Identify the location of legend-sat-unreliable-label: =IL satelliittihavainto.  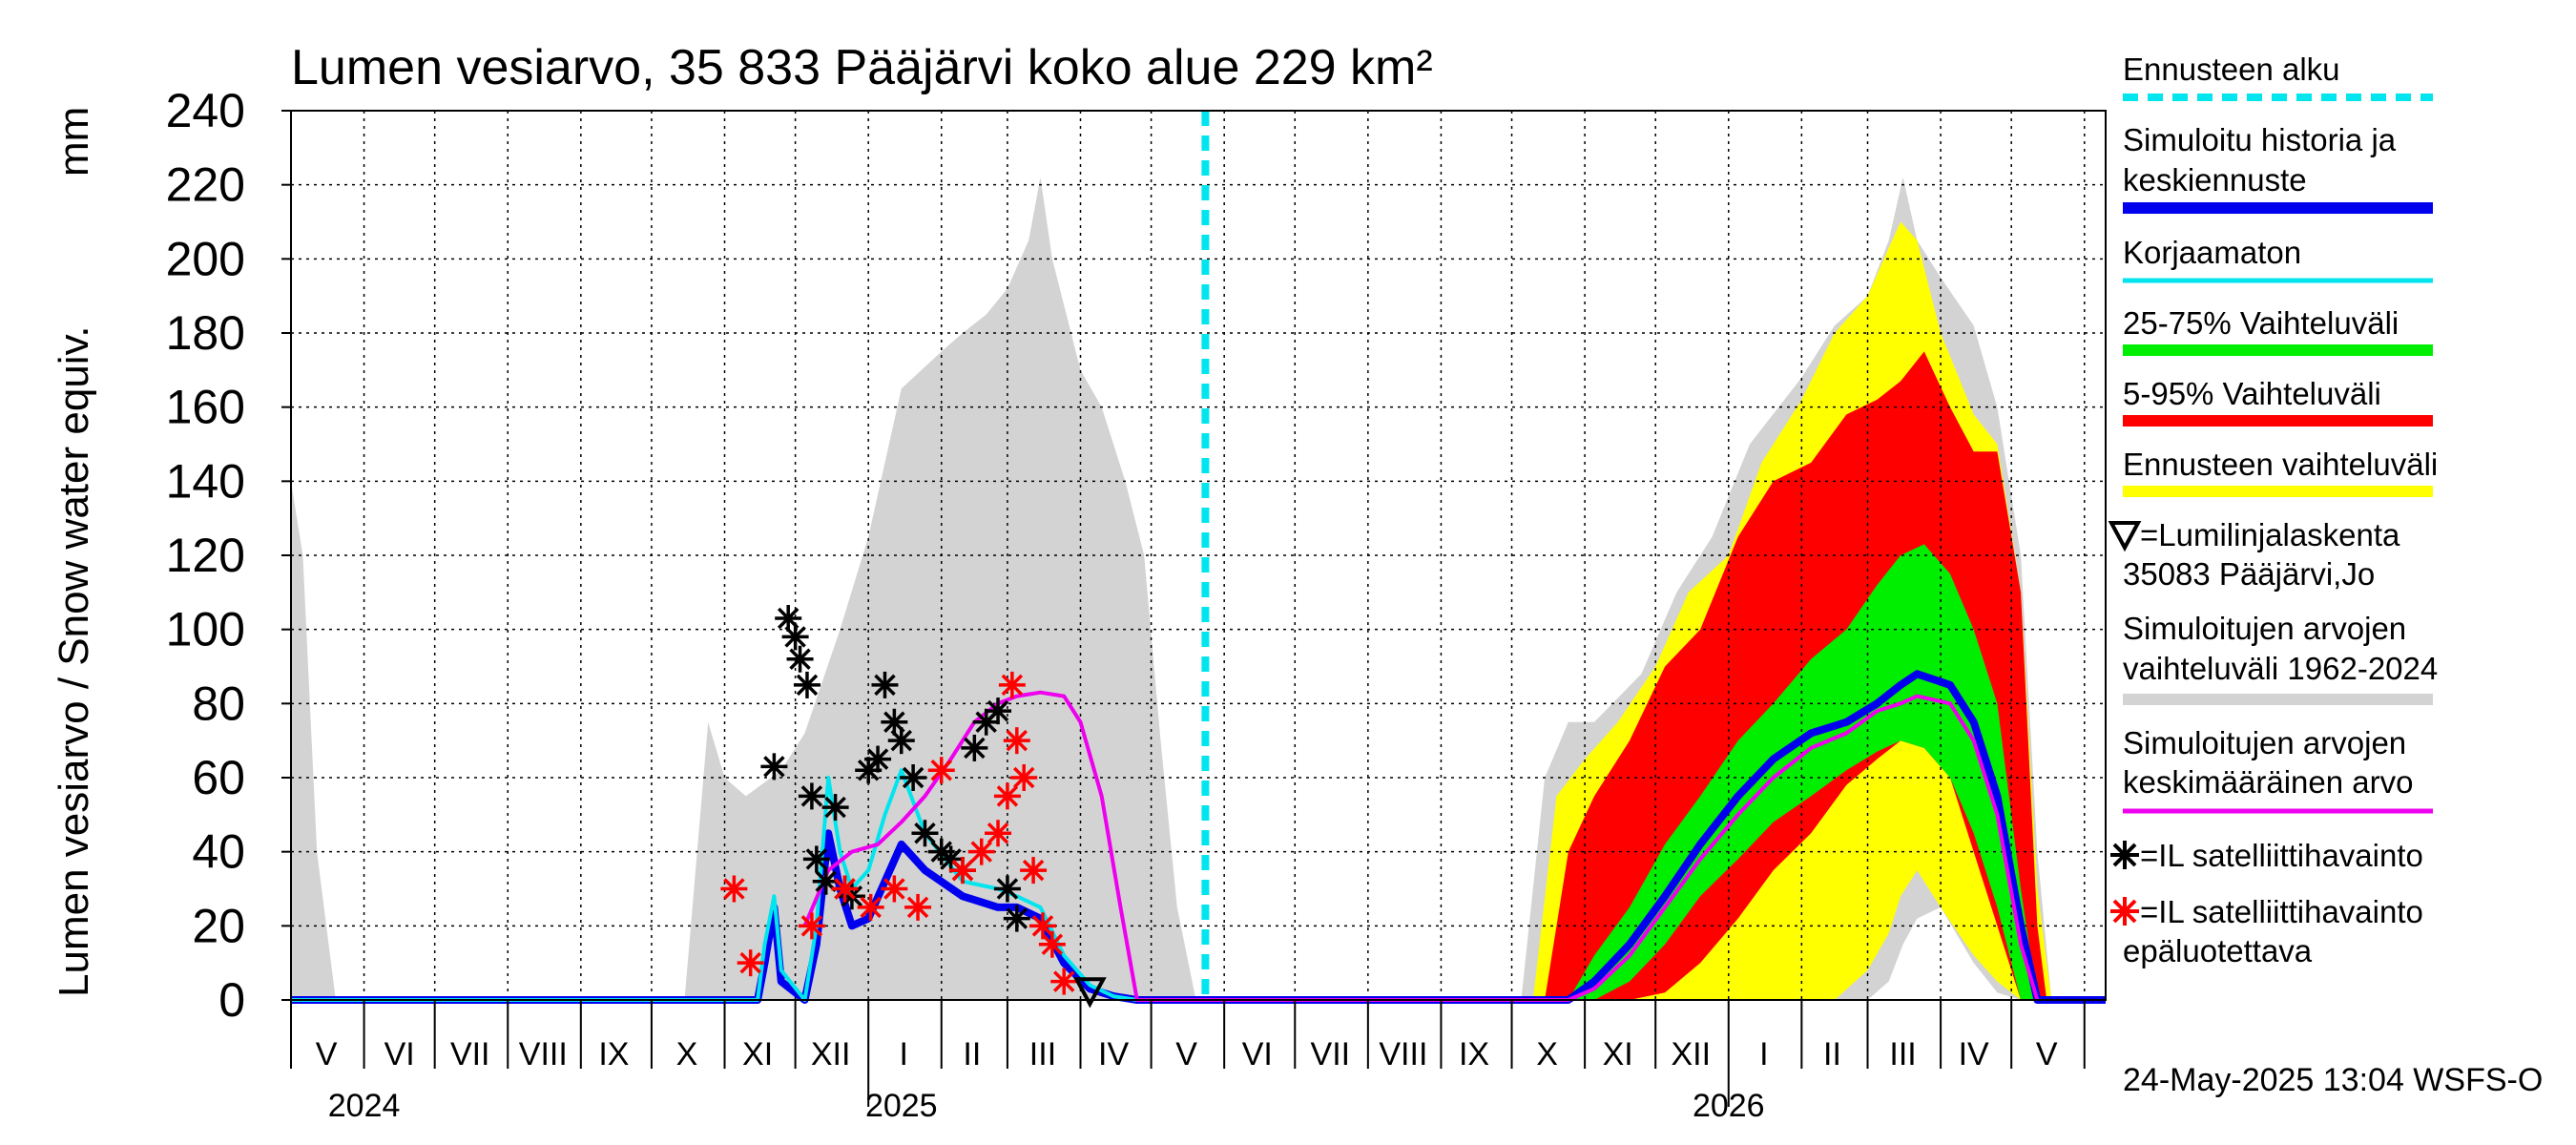
(2281, 912).